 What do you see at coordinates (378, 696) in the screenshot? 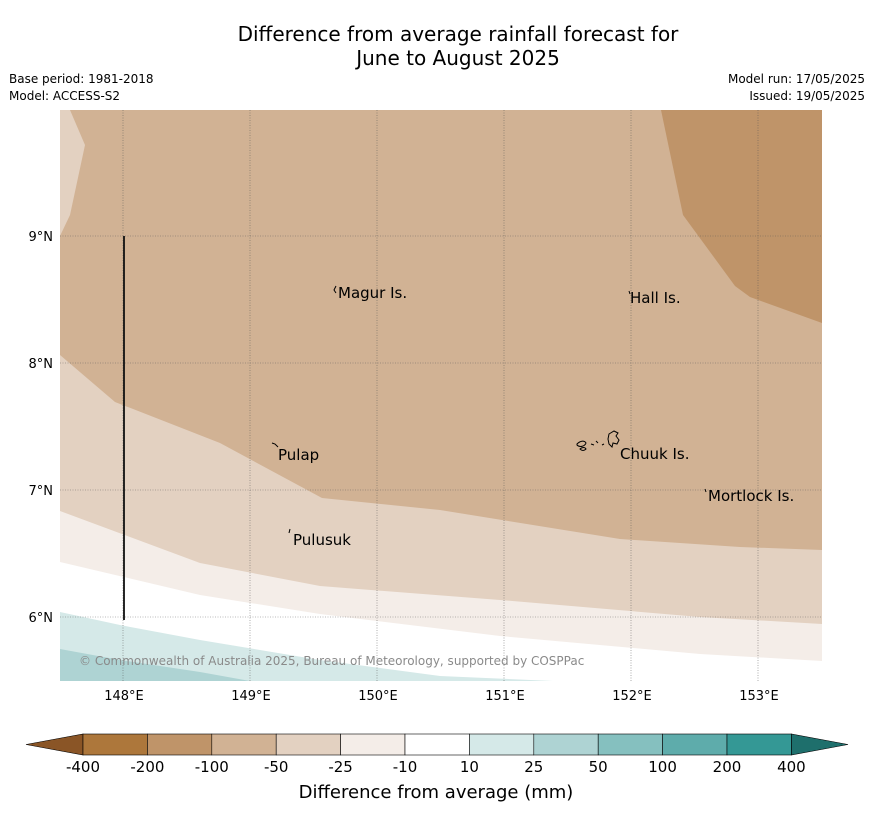
I see `lon-label-150e: 150°E` at bounding box center [378, 696].